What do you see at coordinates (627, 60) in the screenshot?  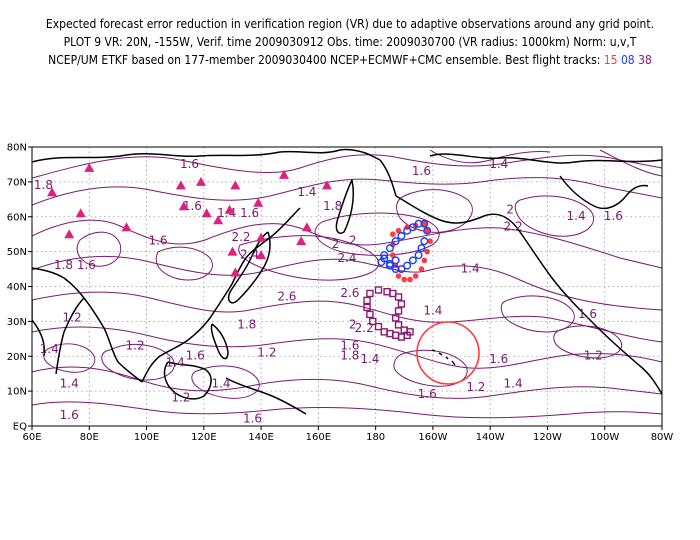 I see `track-08-label: 08` at bounding box center [627, 60].